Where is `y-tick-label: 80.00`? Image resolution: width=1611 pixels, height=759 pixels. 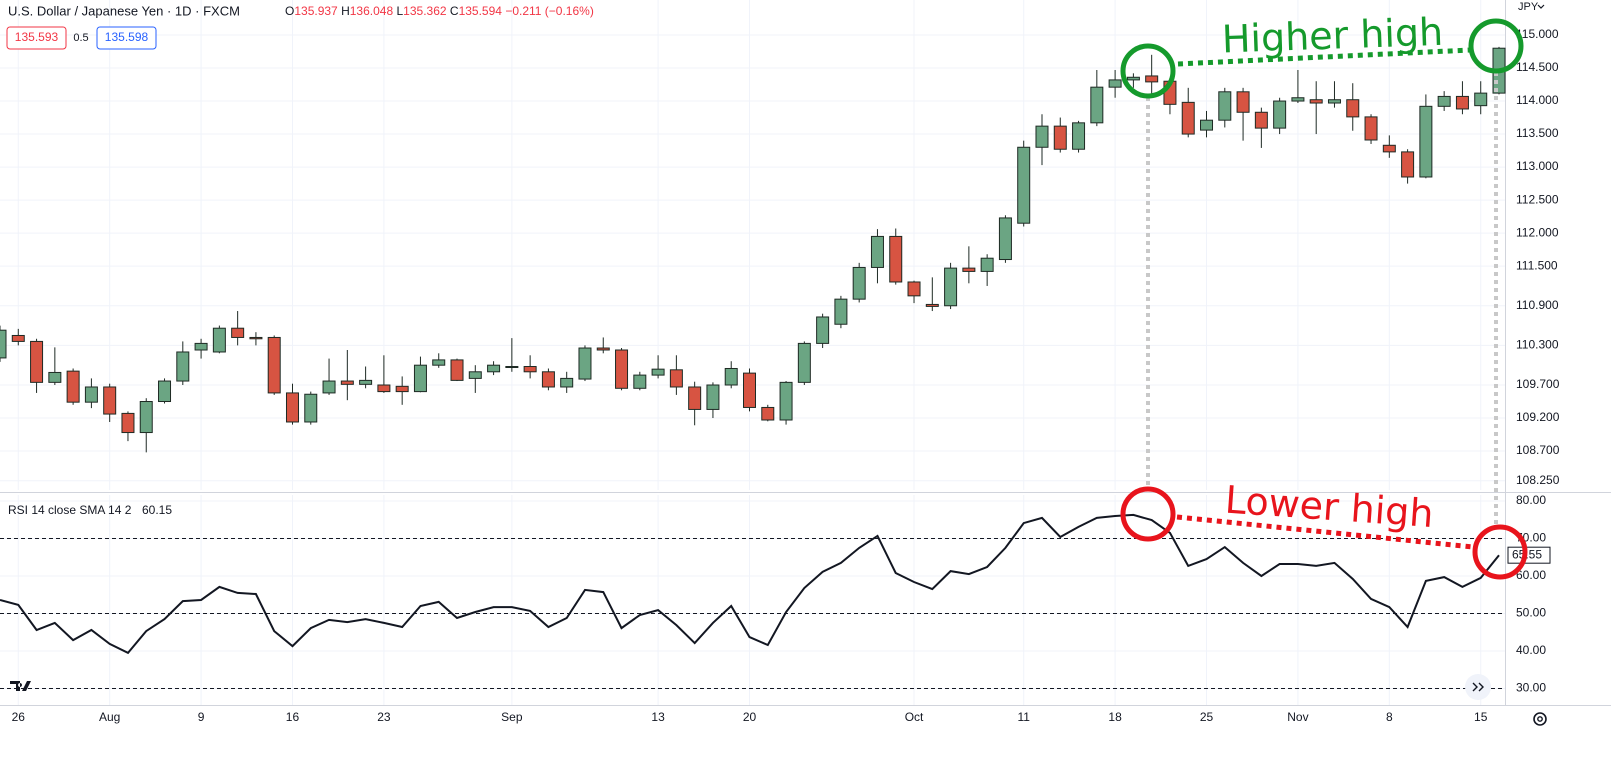
y-tick-label: 80.00 is located at coordinates (1531, 500).